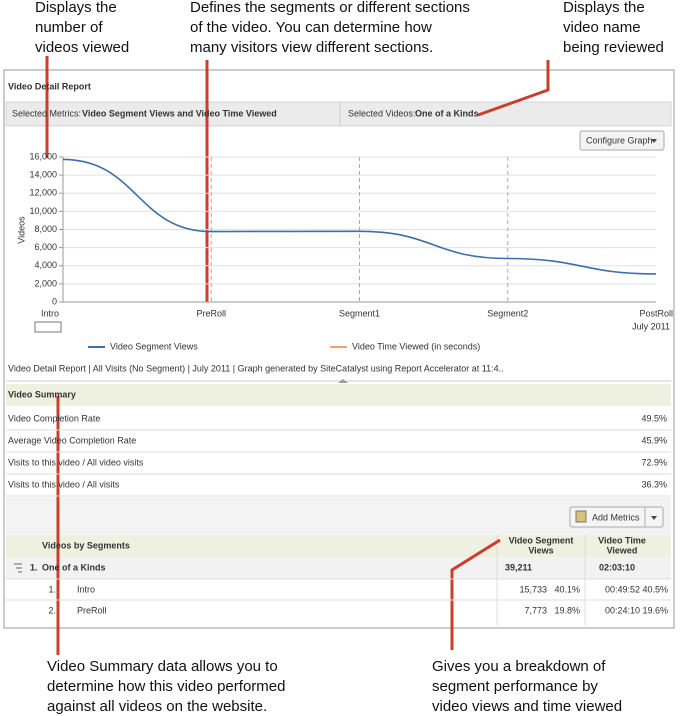 The image size is (681, 716). I want to click on label: Selected Metrics:, so click(46, 113).